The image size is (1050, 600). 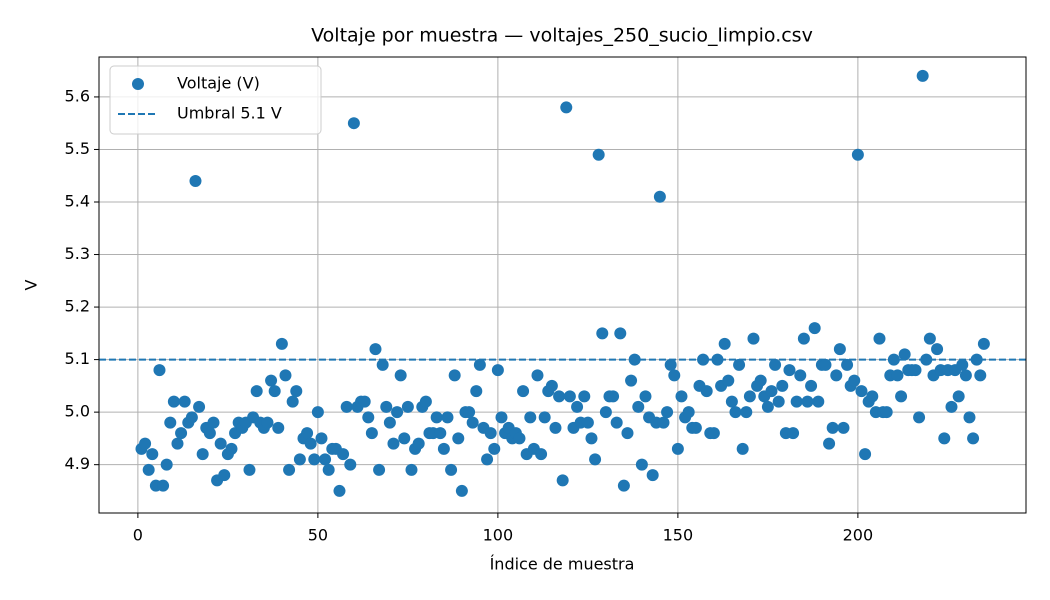 I want to click on y-tick-label: 5.3, so click(x=77, y=253).